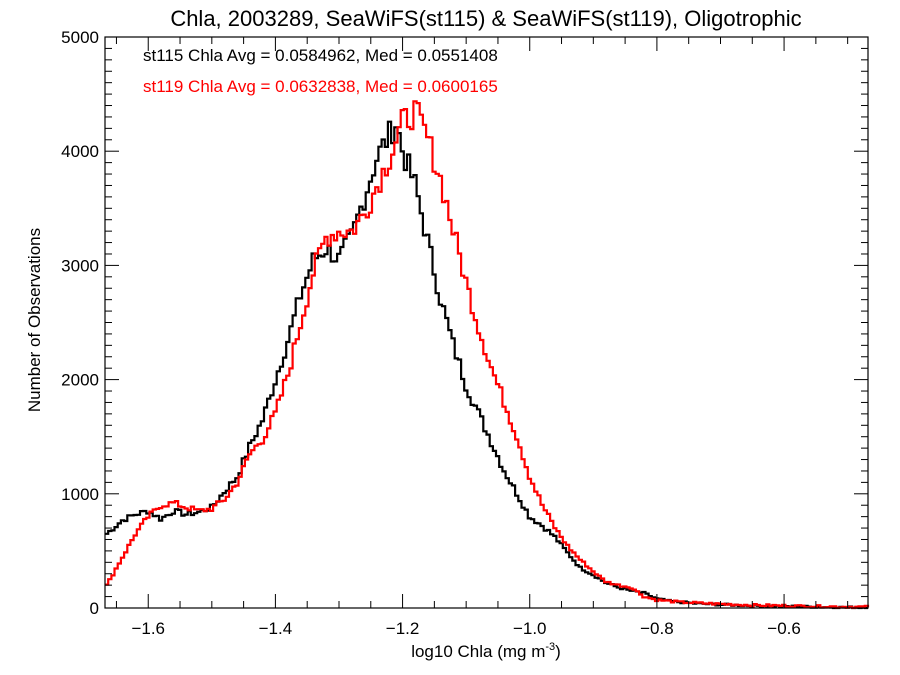 The width and height of the screenshot is (900, 675). Describe the element at coordinates (94, 608) in the screenshot. I see `y-tick-label: 0` at that location.